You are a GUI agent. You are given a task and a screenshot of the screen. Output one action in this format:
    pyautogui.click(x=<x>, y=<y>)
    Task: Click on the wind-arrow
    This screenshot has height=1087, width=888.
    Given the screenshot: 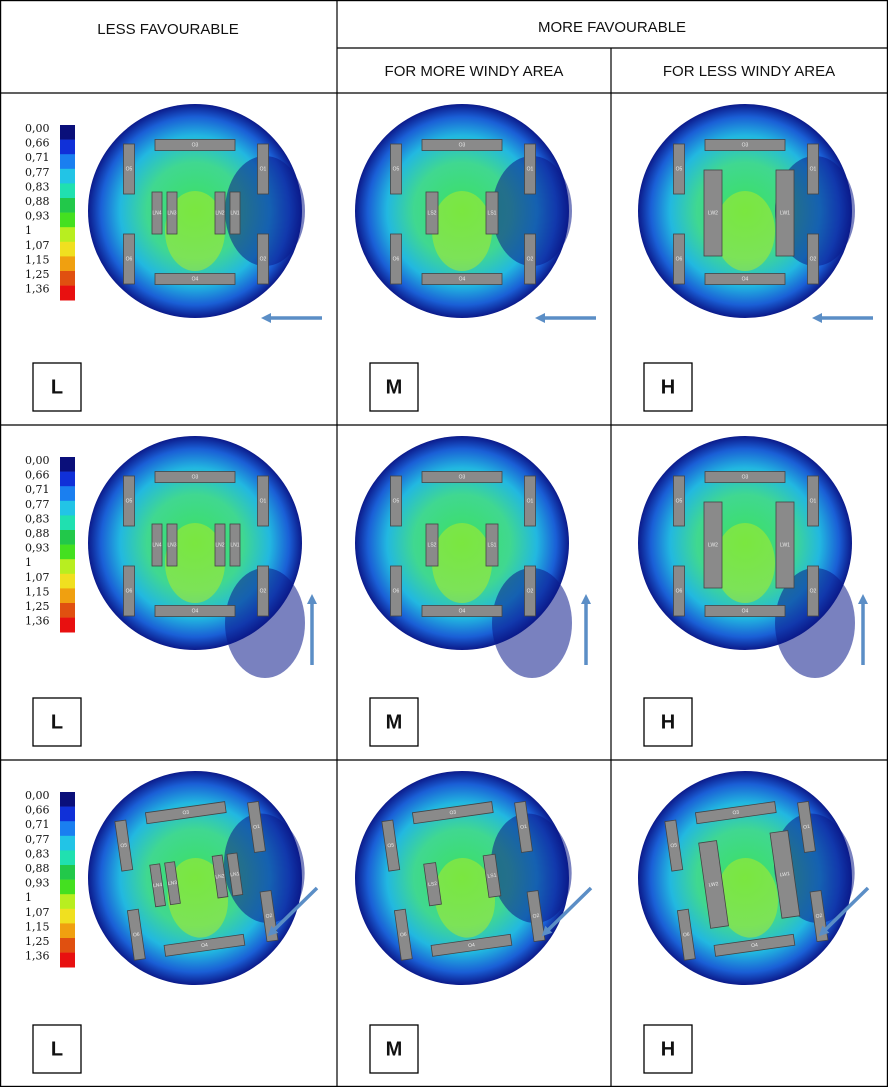 What is the action you would take?
    pyautogui.click(x=568, y=910)
    